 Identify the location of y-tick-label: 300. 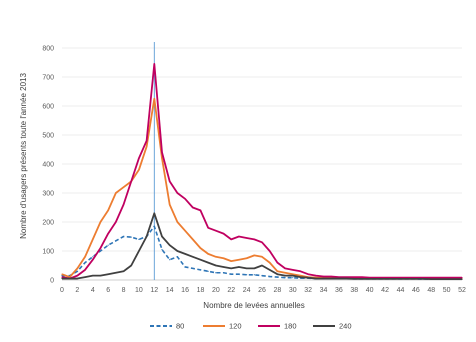
(48, 194).